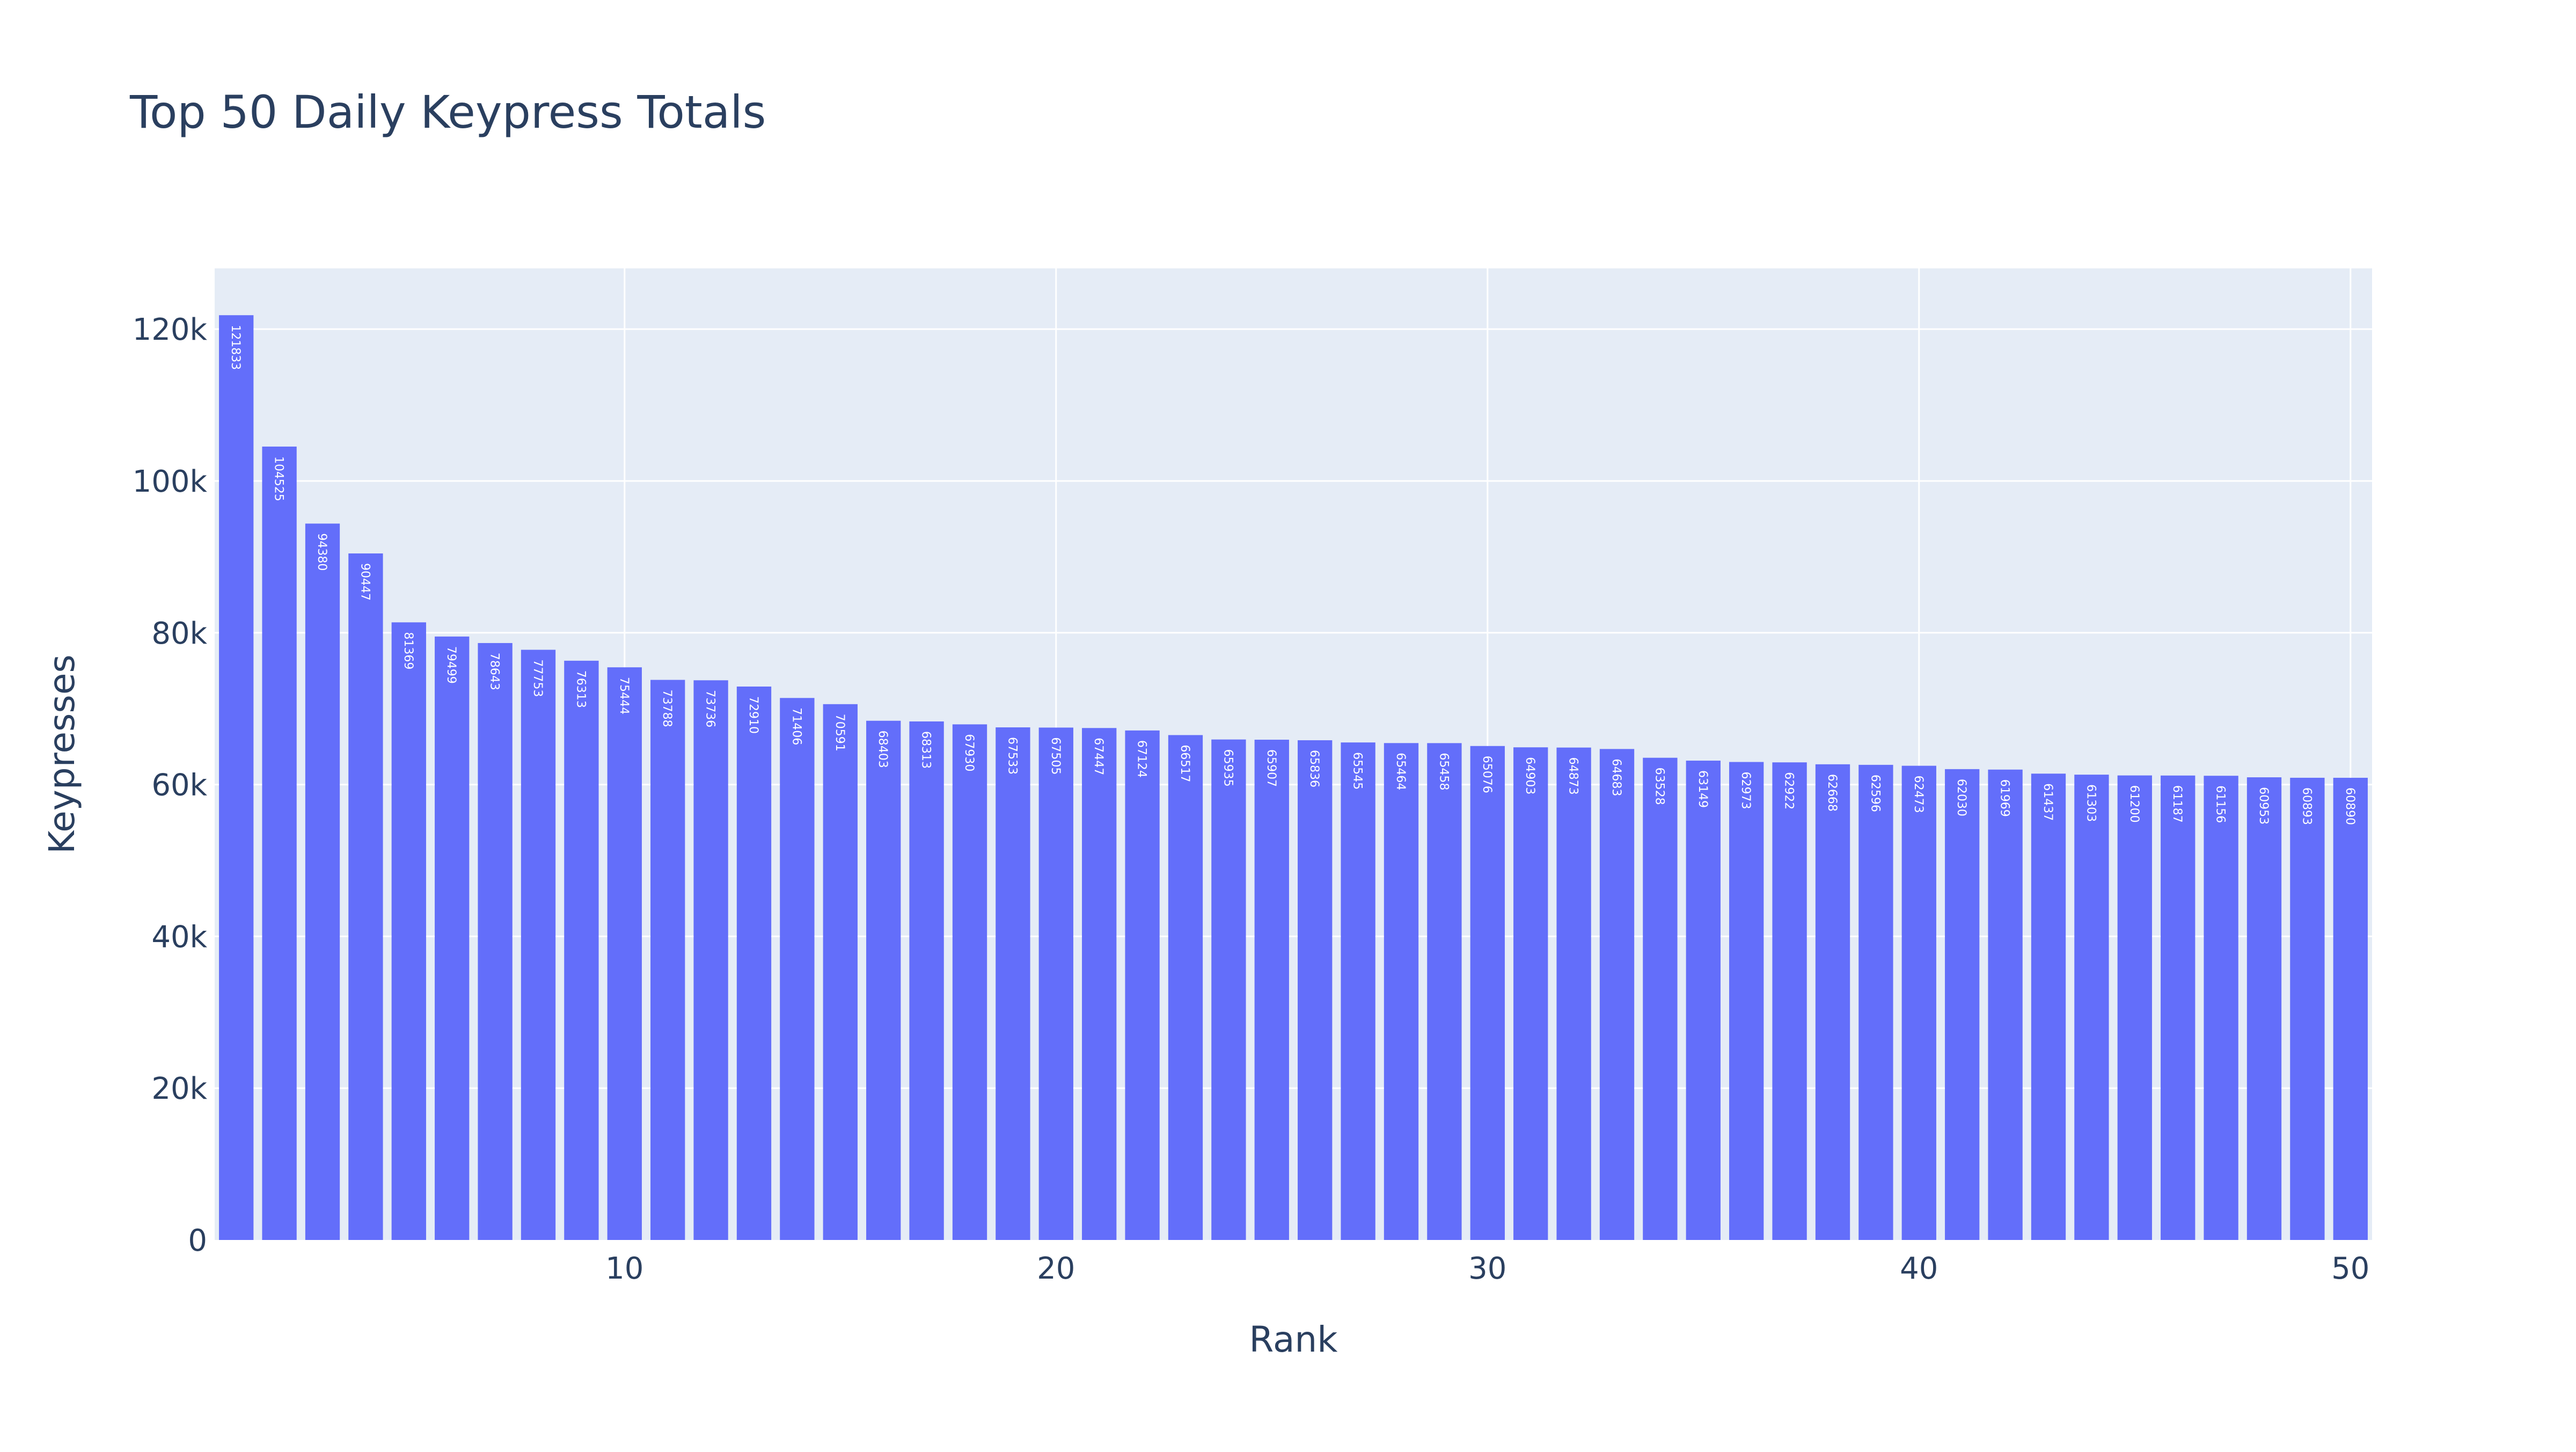 This screenshot has width=2576, height=1452. What do you see at coordinates (969, 752) in the screenshot?
I see `bar-value-label: 67930` at bounding box center [969, 752].